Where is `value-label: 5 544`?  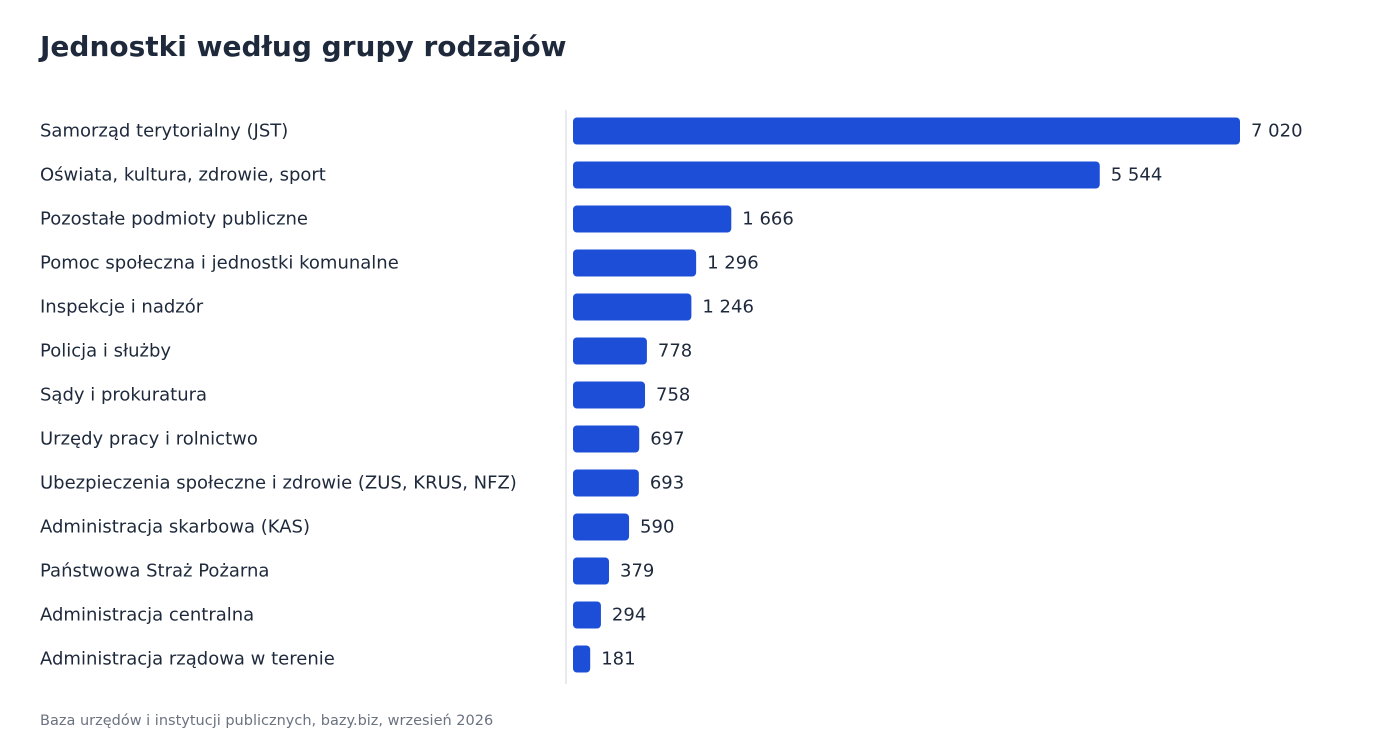 value-label: 5 544 is located at coordinates (1137, 175).